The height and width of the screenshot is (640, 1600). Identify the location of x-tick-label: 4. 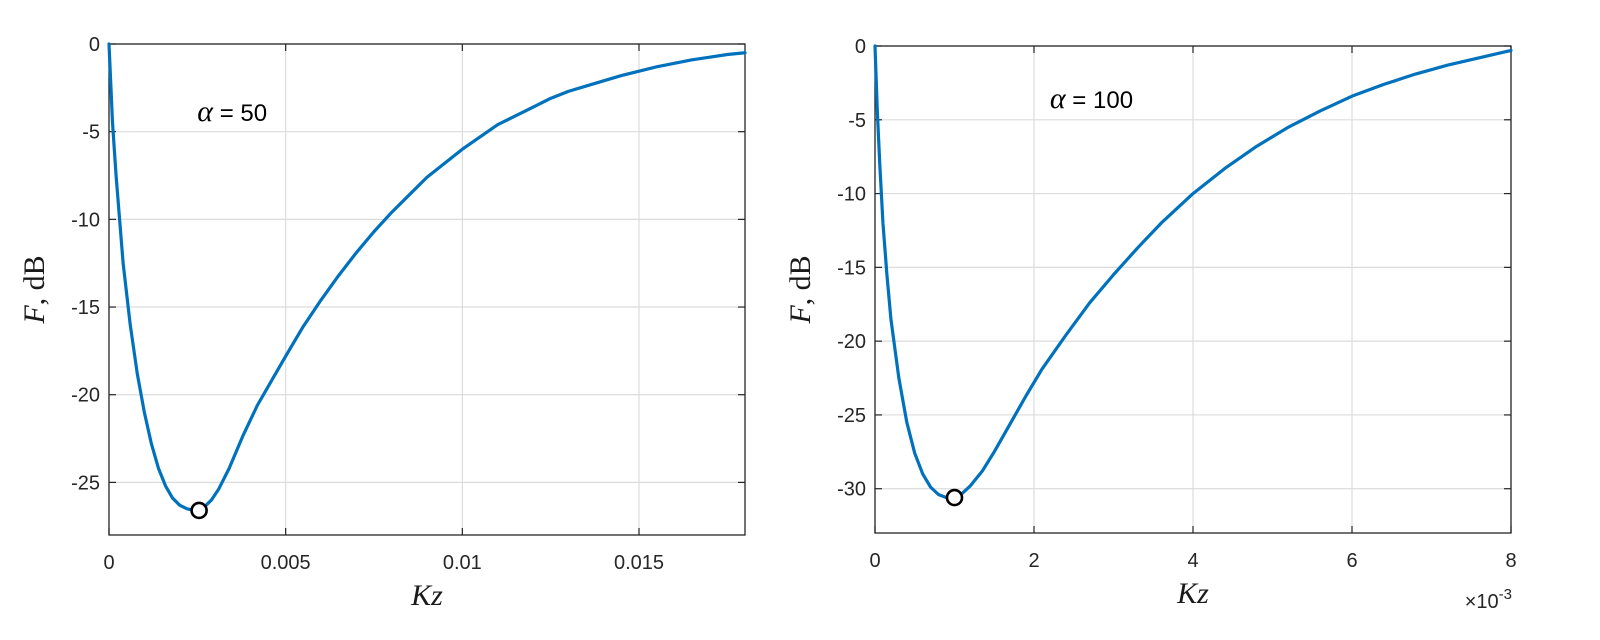
(1192, 561).